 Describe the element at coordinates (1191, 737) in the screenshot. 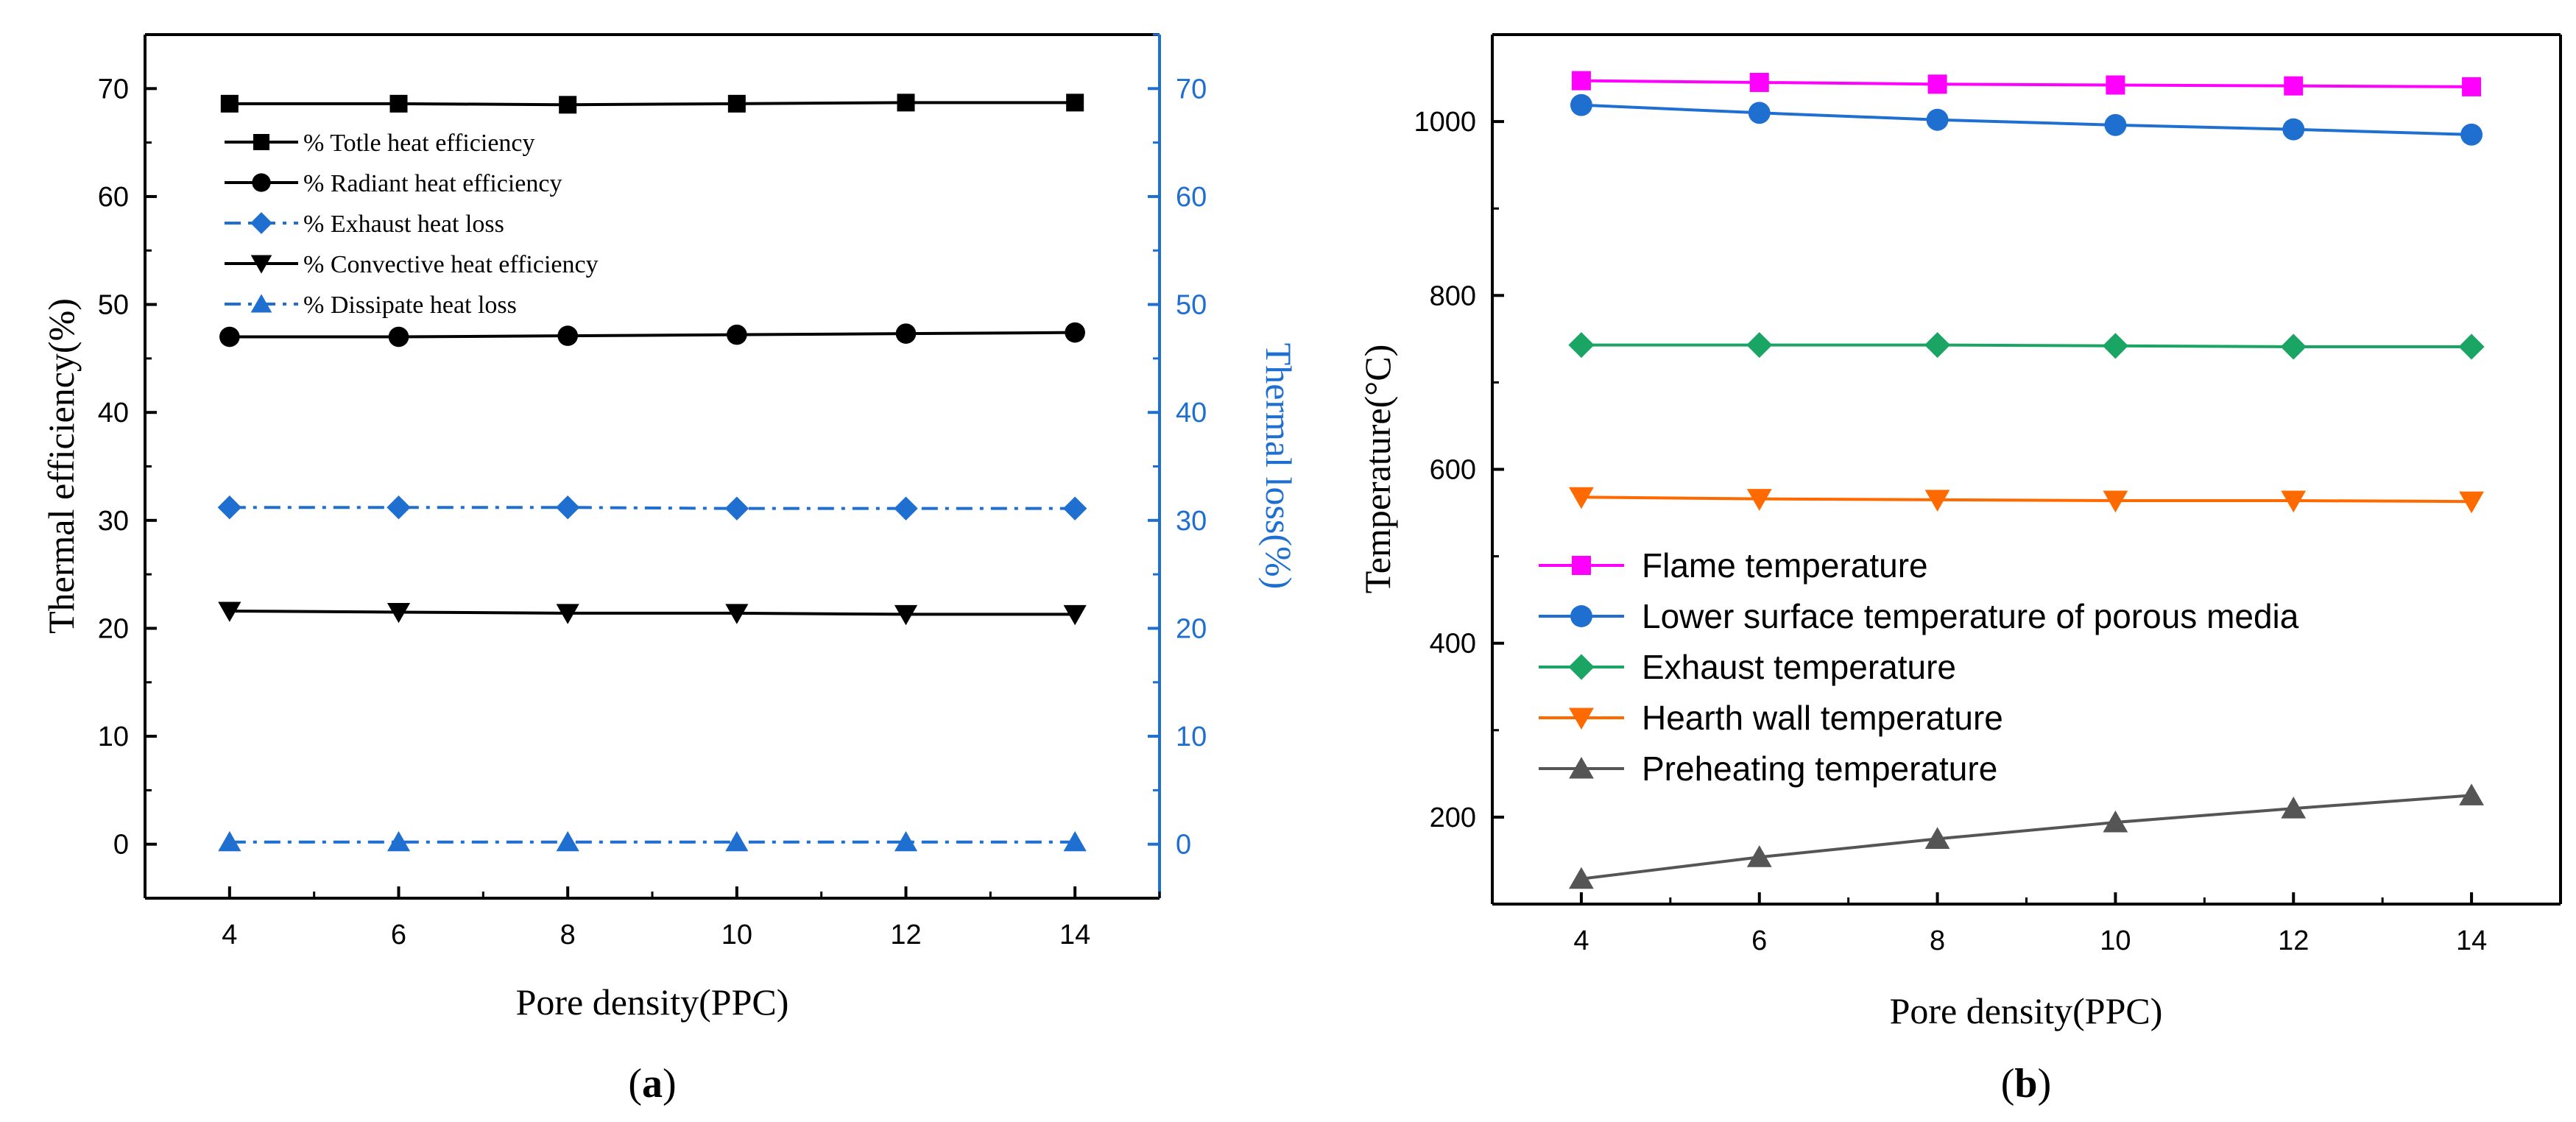

I see `panel-a-y2-tick-label: 10` at that location.